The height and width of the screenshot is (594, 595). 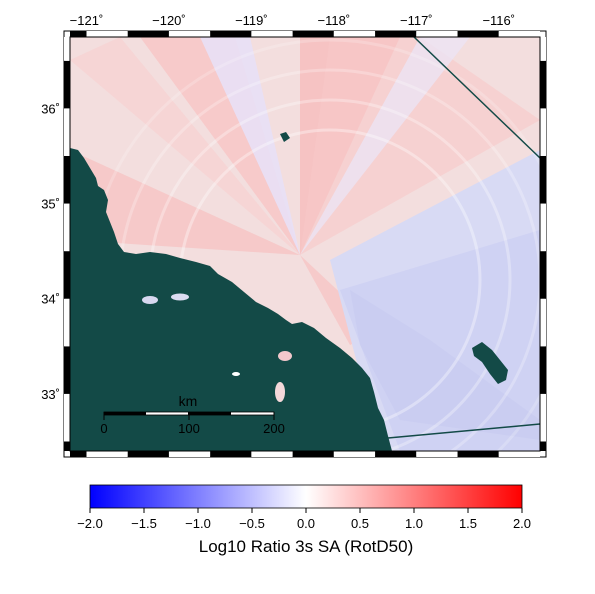 What do you see at coordinates (360, 523) in the screenshot?
I see `colorbar-tick-label: 0.5` at bounding box center [360, 523].